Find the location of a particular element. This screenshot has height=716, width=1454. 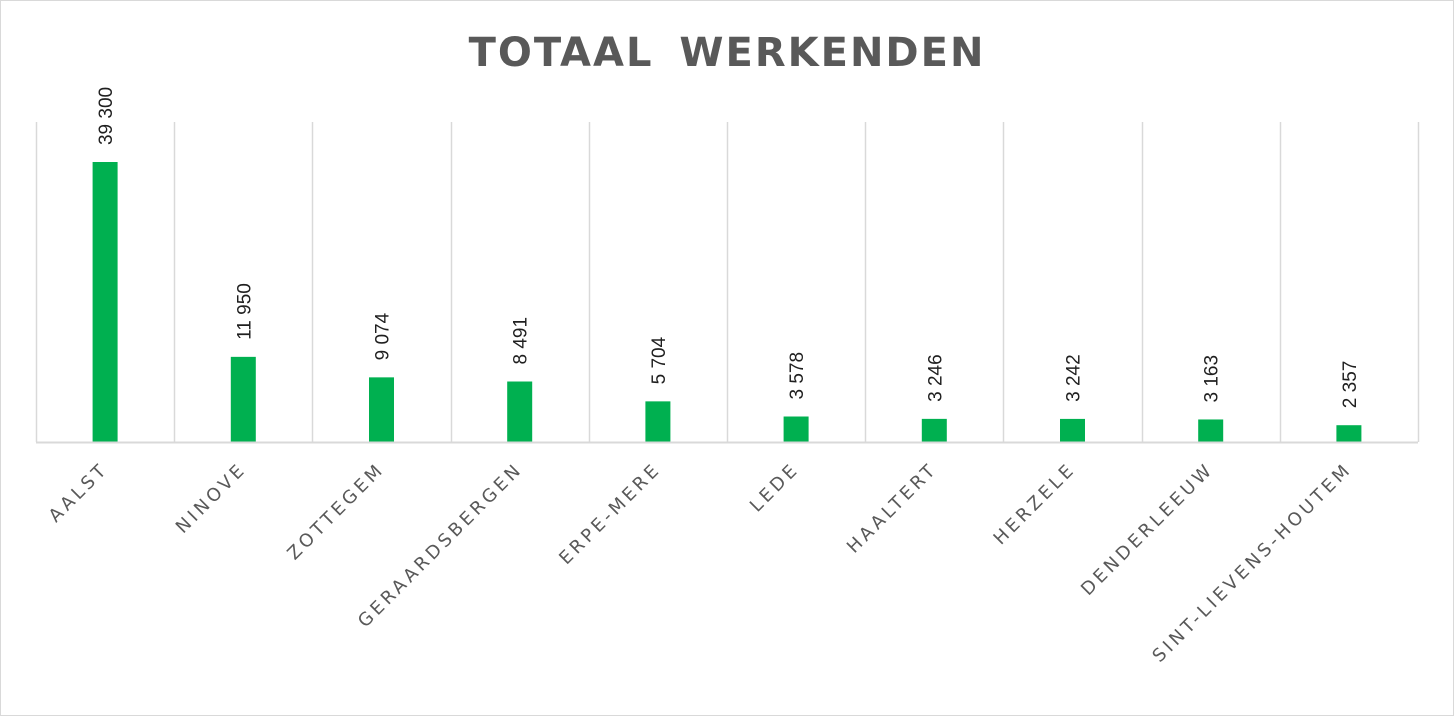

category-label: HAALTERT is located at coordinates (892, 508).